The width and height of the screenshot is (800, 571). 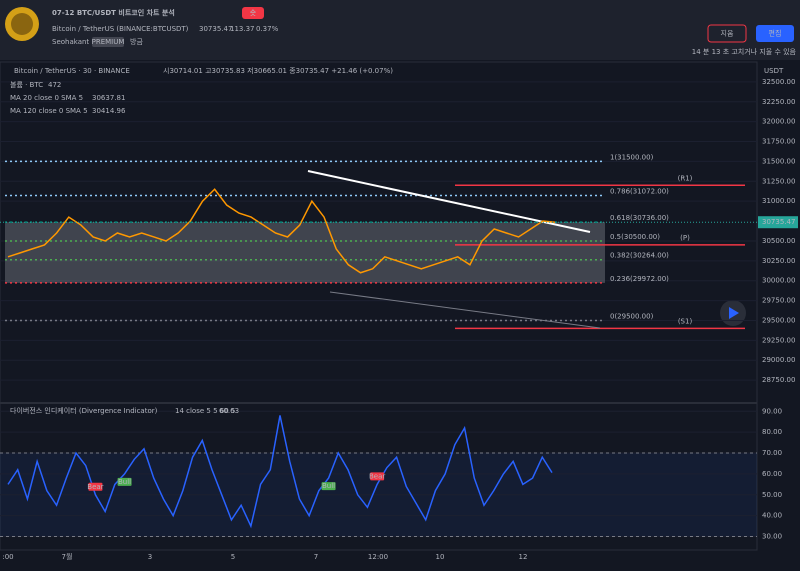 I want to click on y-tick-label: 29500.00, so click(x=778, y=320).